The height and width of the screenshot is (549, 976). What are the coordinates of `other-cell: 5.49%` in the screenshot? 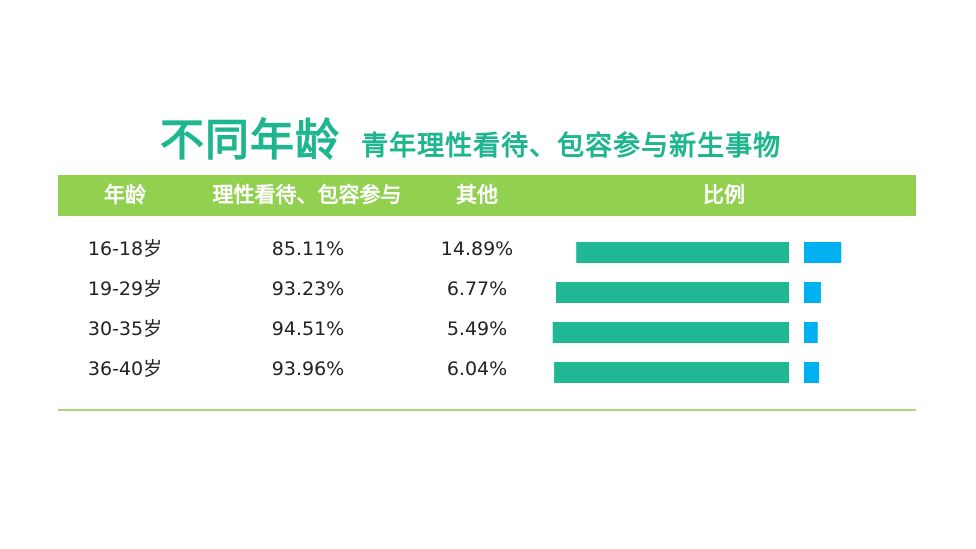 It's located at (477, 329).